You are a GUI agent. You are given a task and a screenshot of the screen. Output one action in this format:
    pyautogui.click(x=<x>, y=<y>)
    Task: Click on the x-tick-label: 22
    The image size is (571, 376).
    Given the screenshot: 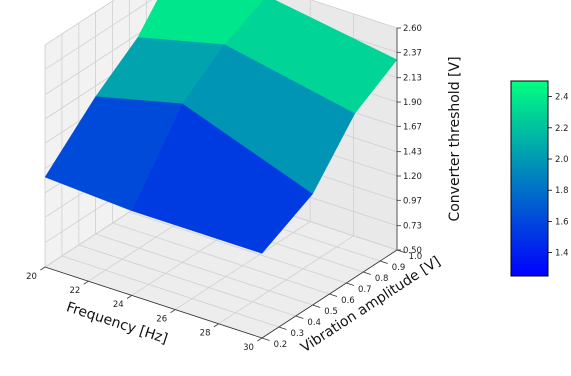 What is the action you would take?
    pyautogui.click(x=74, y=291)
    